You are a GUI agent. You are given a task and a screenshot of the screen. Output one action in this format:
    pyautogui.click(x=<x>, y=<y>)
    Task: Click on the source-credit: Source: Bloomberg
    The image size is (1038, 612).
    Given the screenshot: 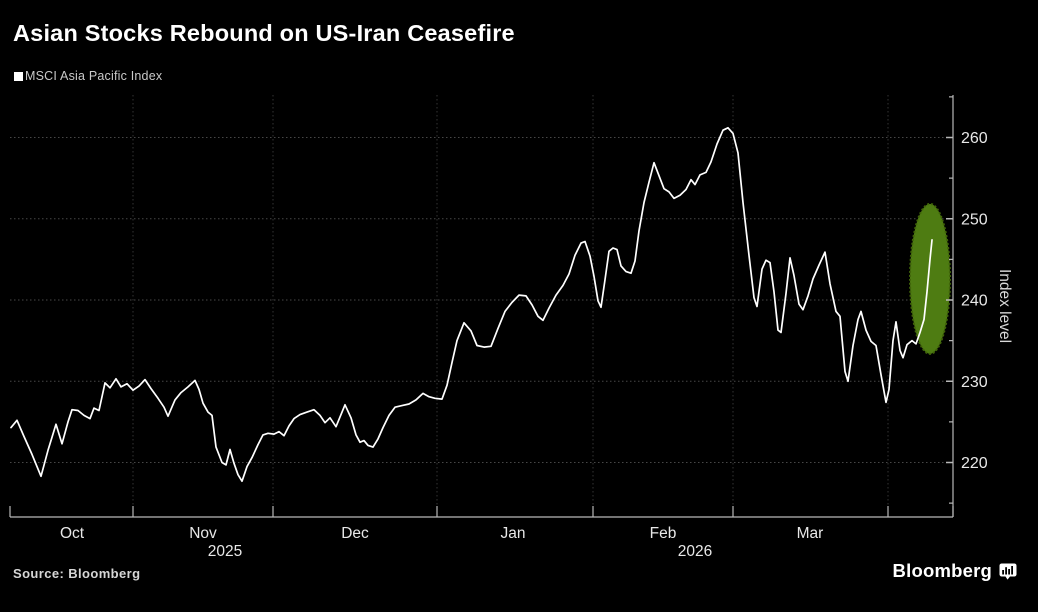 What is the action you would take?
    pyautogui.click(x=77, y=573)
    